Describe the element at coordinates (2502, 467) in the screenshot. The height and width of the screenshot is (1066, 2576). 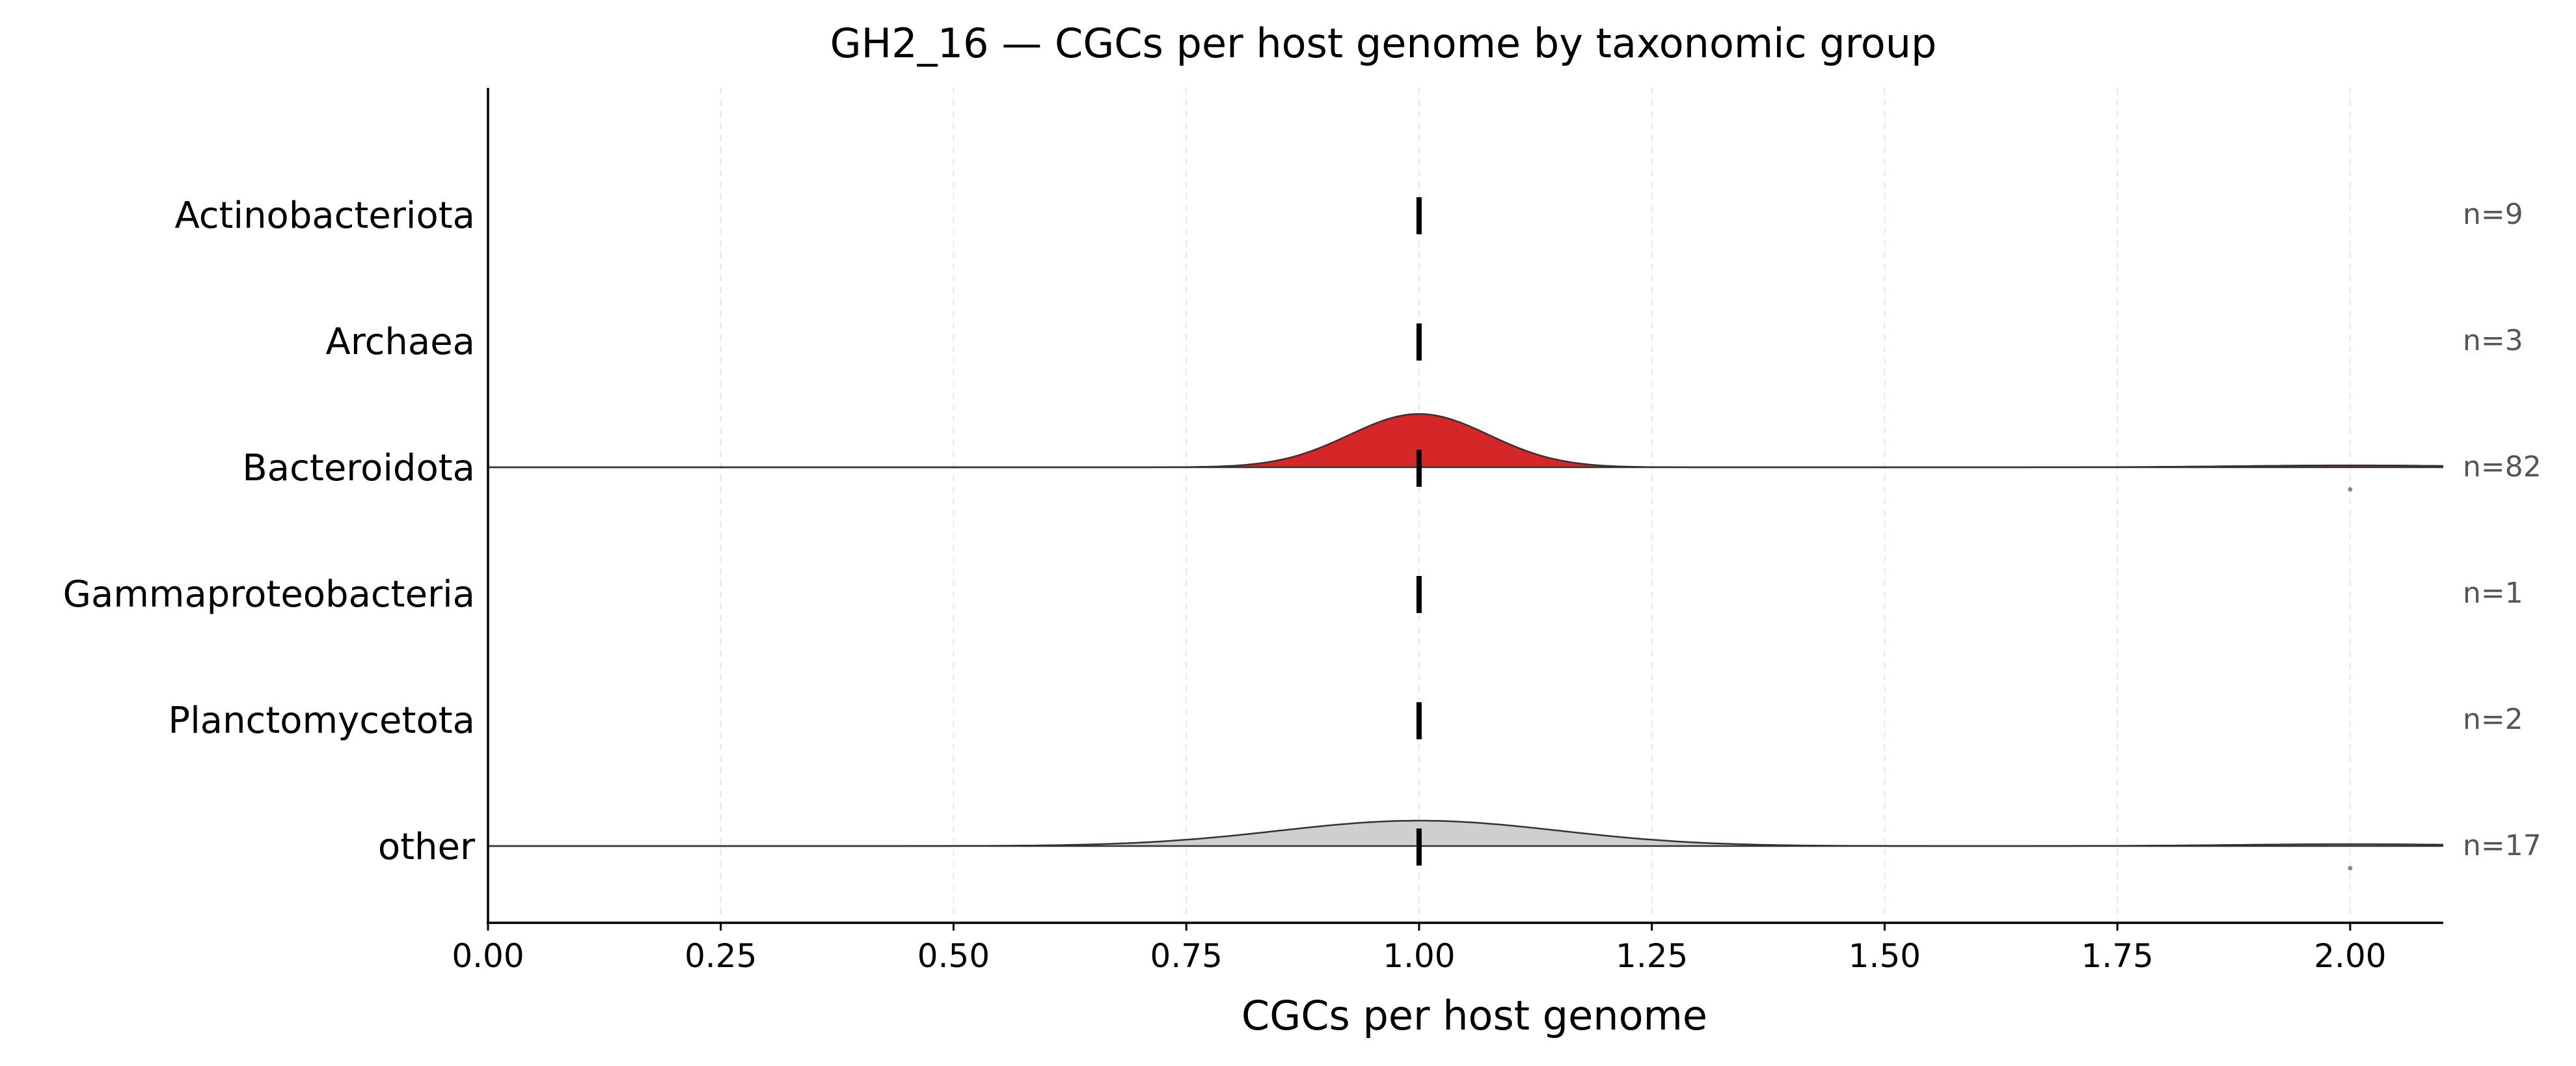
I see `n-count-label: n=82` at that location.